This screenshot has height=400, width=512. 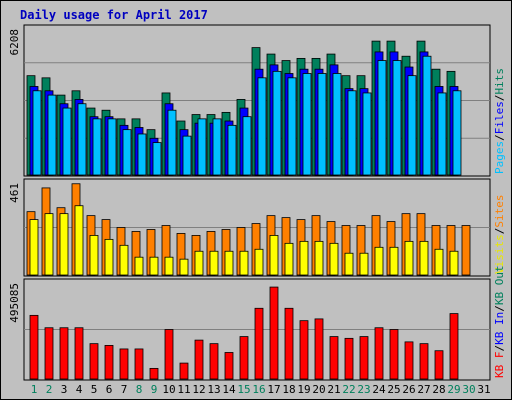 What do you see at coordinates (114, 15) in the screenshot?
I see `chart-title: Daily usage for April 2017` at bounding box center [114, 15].